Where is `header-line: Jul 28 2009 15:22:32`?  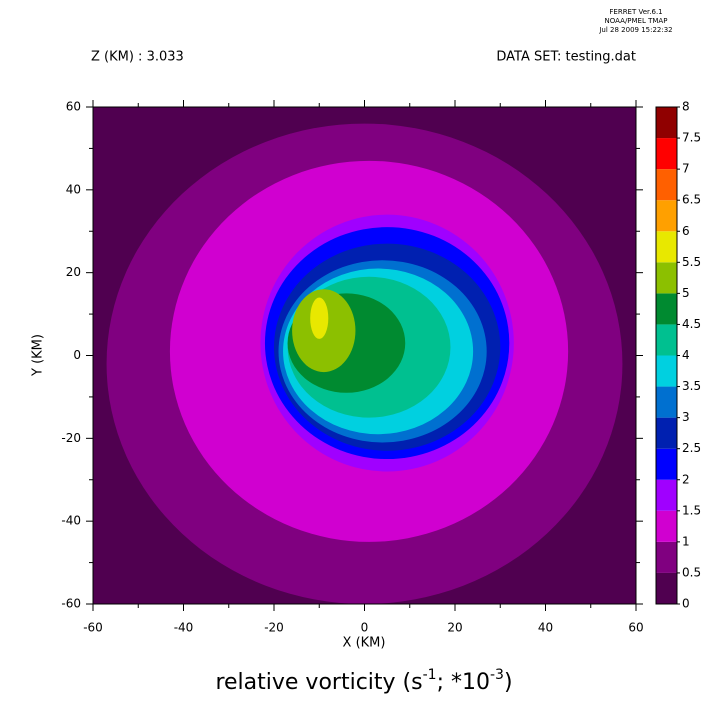 header-line: Jul 28 2009 15:22:32 is located at coordinates (635, 30).